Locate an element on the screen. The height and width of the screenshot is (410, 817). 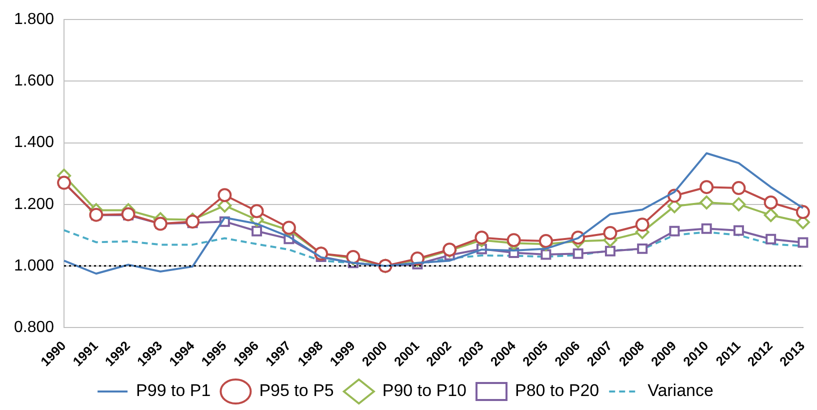
y-tick-label: 1.400 is located at coordinates (34, 143).